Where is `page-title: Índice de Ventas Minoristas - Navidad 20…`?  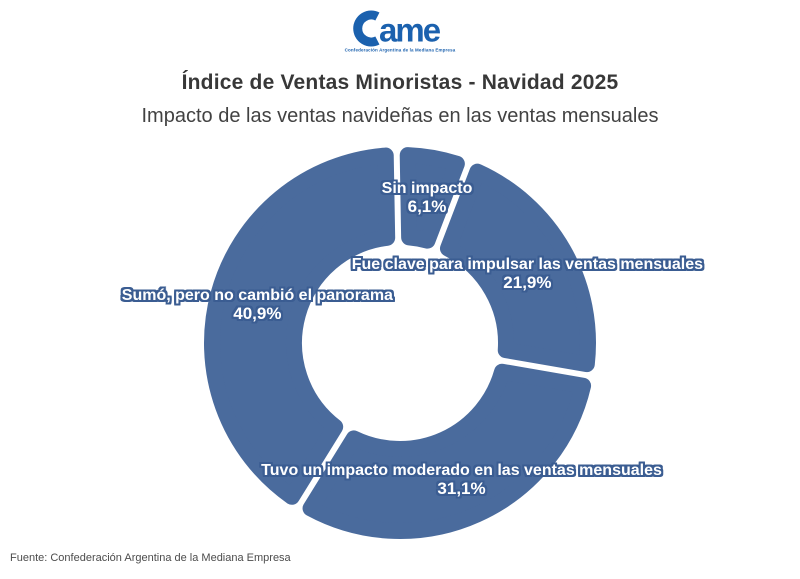
page-title: Índice de Ventas Minoristas - Navidad 20… is located at coordinates (400, 82).